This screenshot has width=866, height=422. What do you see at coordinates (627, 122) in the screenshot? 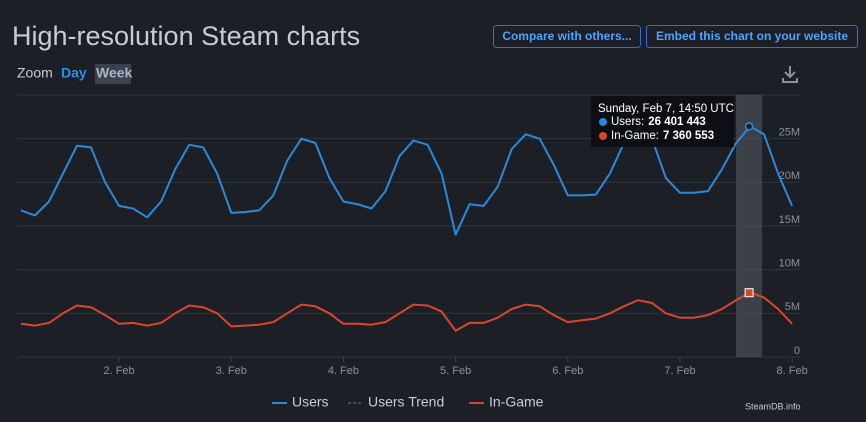
I see `tooltip-label: Users:` at bounding box center [627, 122].